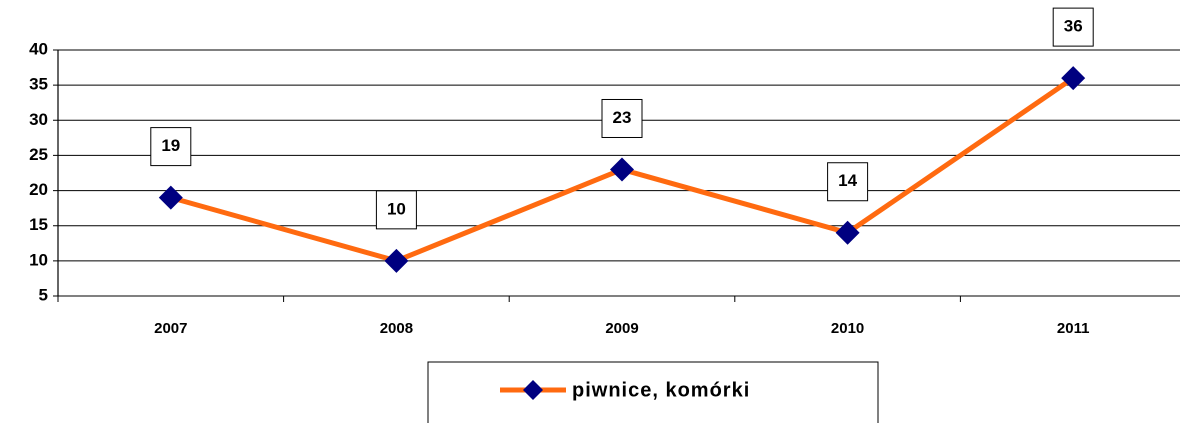 This screenshot has width=1180, height=423. What do you see at coordinates (847, 328) in the screenshot?
I see `x-tick-label: 2010` at bounding box center [847, 328].